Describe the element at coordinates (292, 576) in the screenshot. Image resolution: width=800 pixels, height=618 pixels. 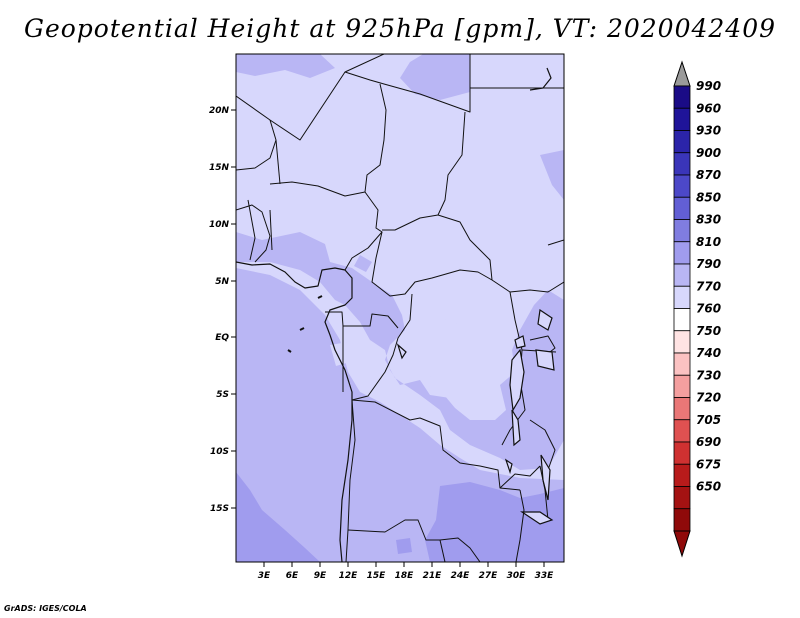
I see `lon-label-6e: 6E` at that location.